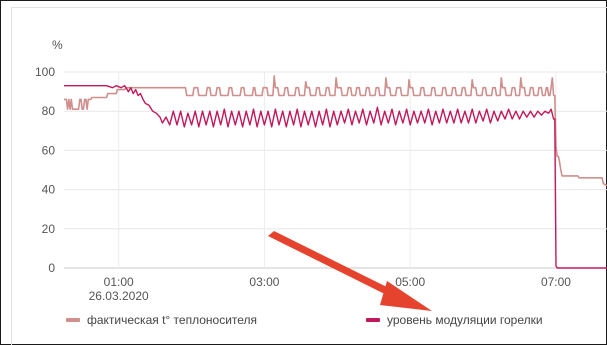 This screenshot has height=345, width=607. I want to click on legend-swatch-temperature, so click(73, 320).